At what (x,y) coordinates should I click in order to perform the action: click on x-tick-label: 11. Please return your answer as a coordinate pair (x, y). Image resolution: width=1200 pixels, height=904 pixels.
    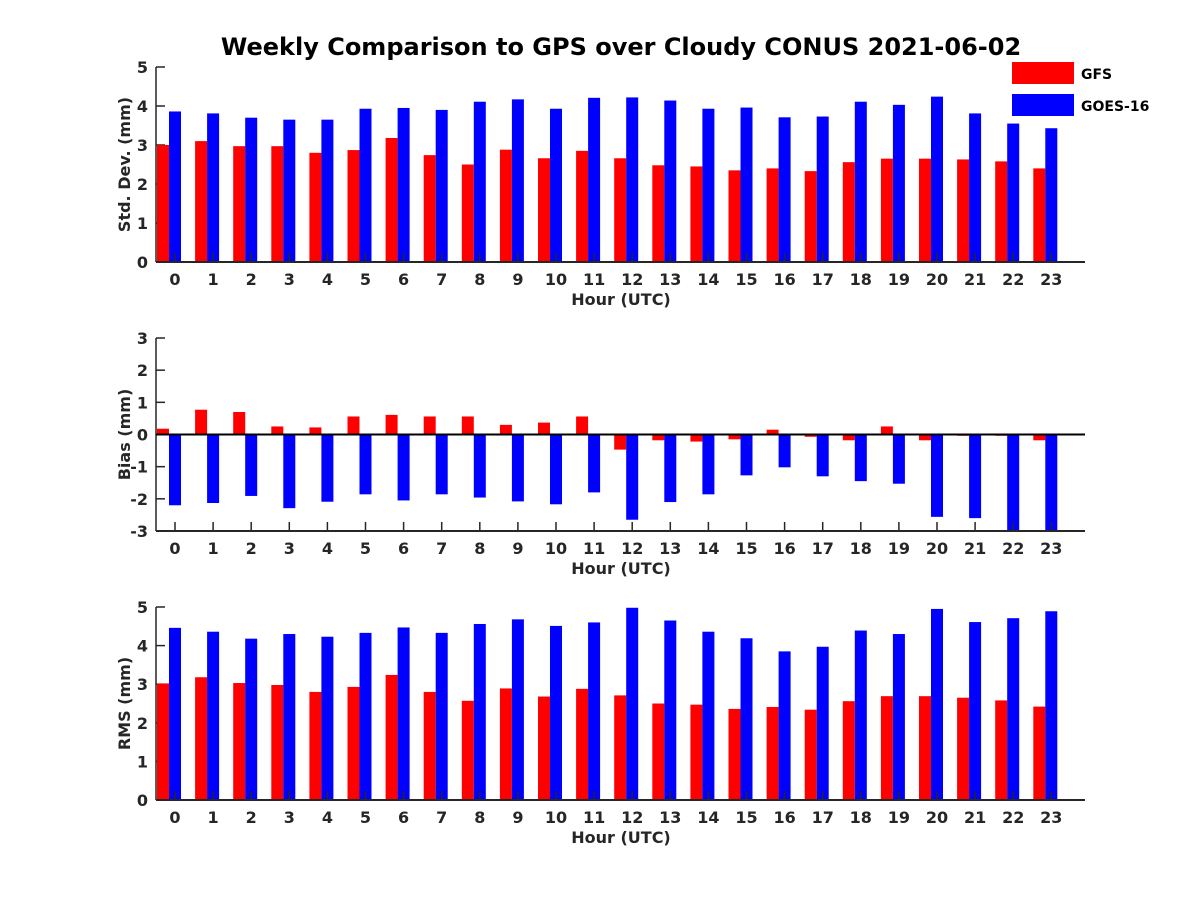
    Looking at the image, I should click on (594, 548).